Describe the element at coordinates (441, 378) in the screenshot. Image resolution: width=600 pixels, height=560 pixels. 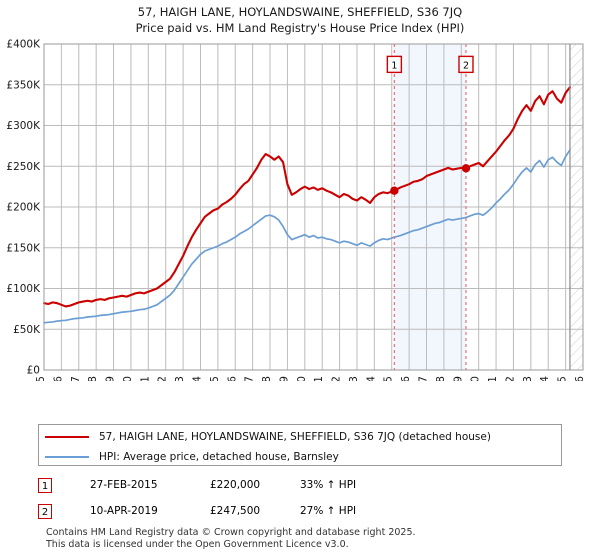
I see `svg-text: 2018` at that location.